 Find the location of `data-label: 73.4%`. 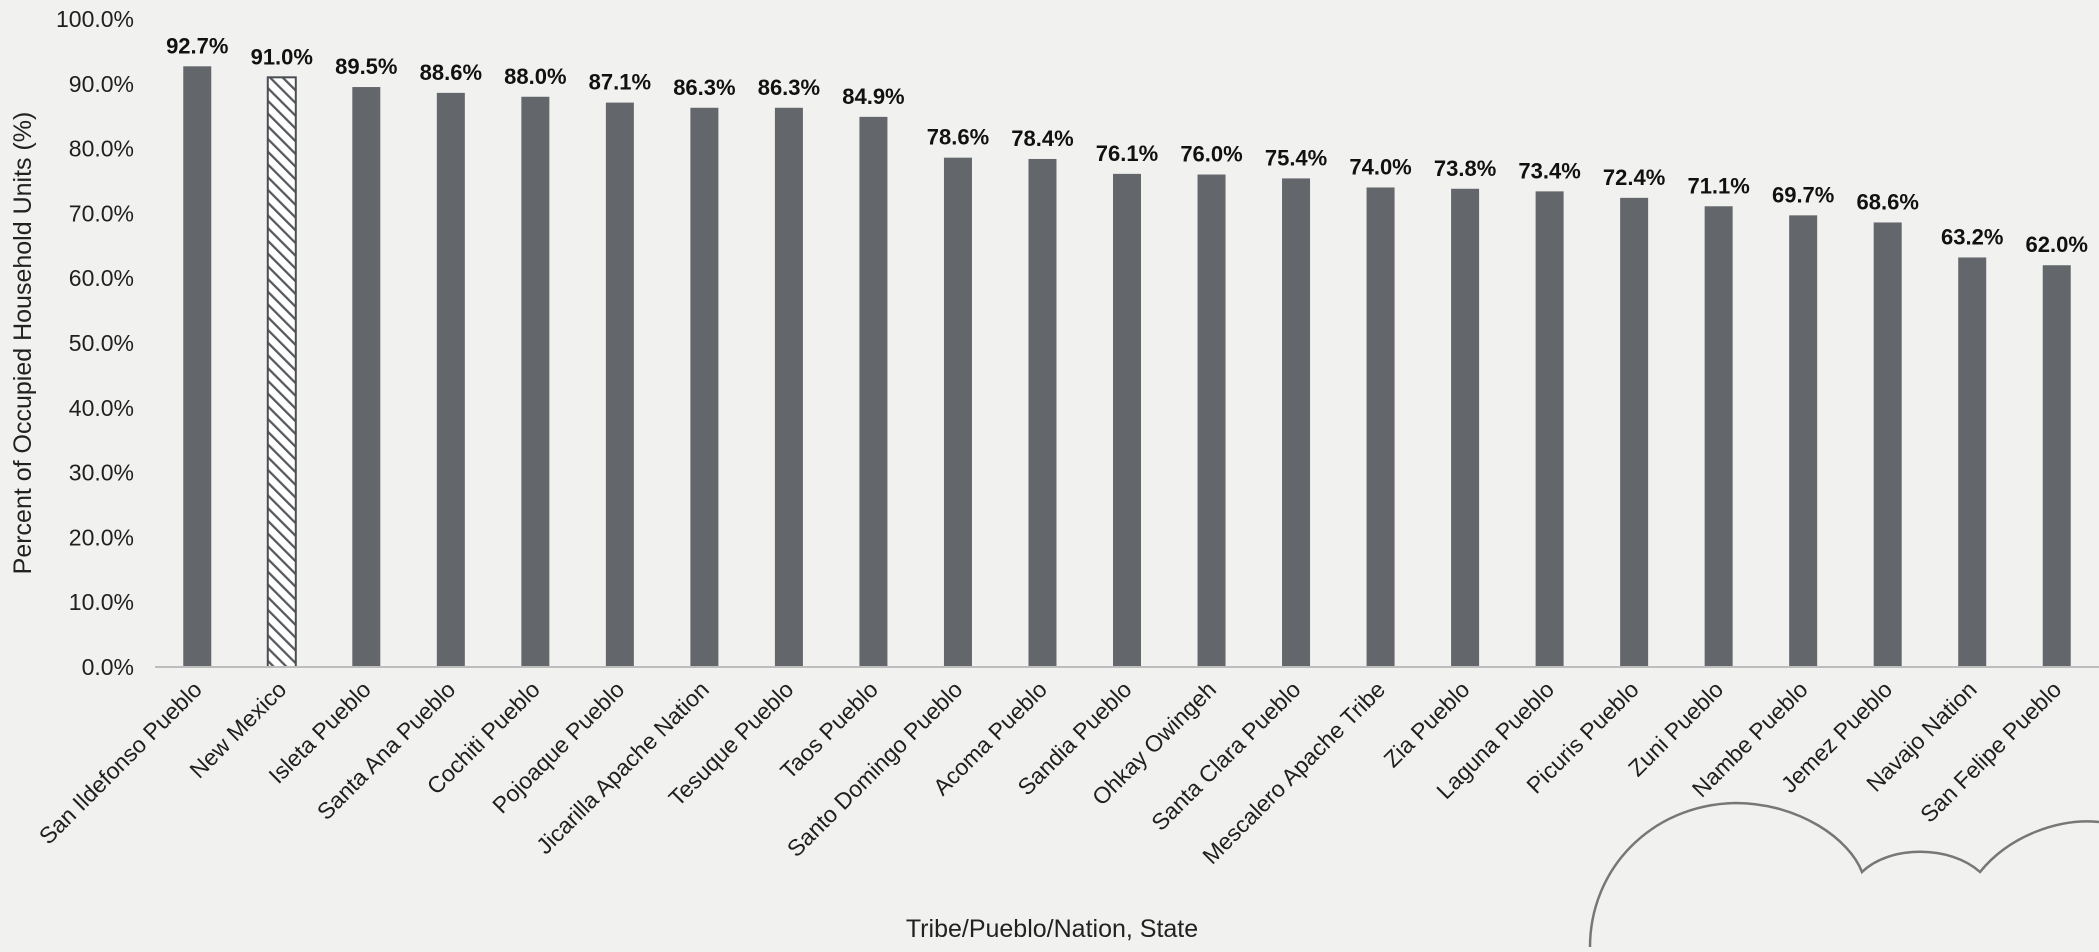

data-label: 73.4% is located at coordinates (1549, 170).